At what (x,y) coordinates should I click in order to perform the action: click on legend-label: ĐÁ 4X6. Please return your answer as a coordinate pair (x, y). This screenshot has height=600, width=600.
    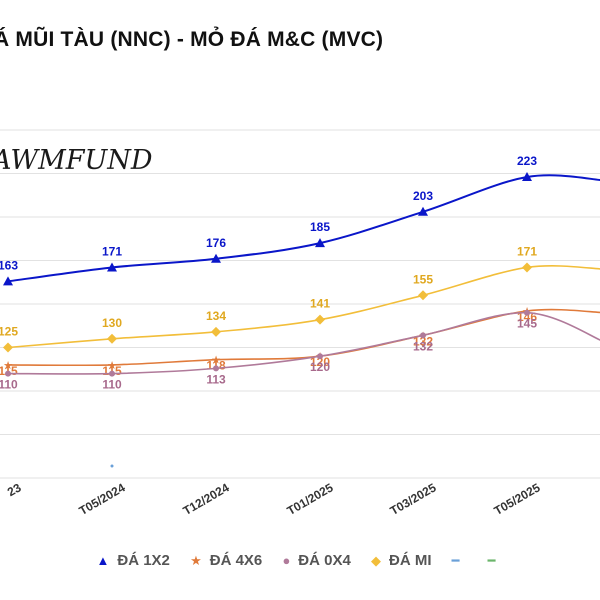
    Looking at the image, I should click on (236, 560).